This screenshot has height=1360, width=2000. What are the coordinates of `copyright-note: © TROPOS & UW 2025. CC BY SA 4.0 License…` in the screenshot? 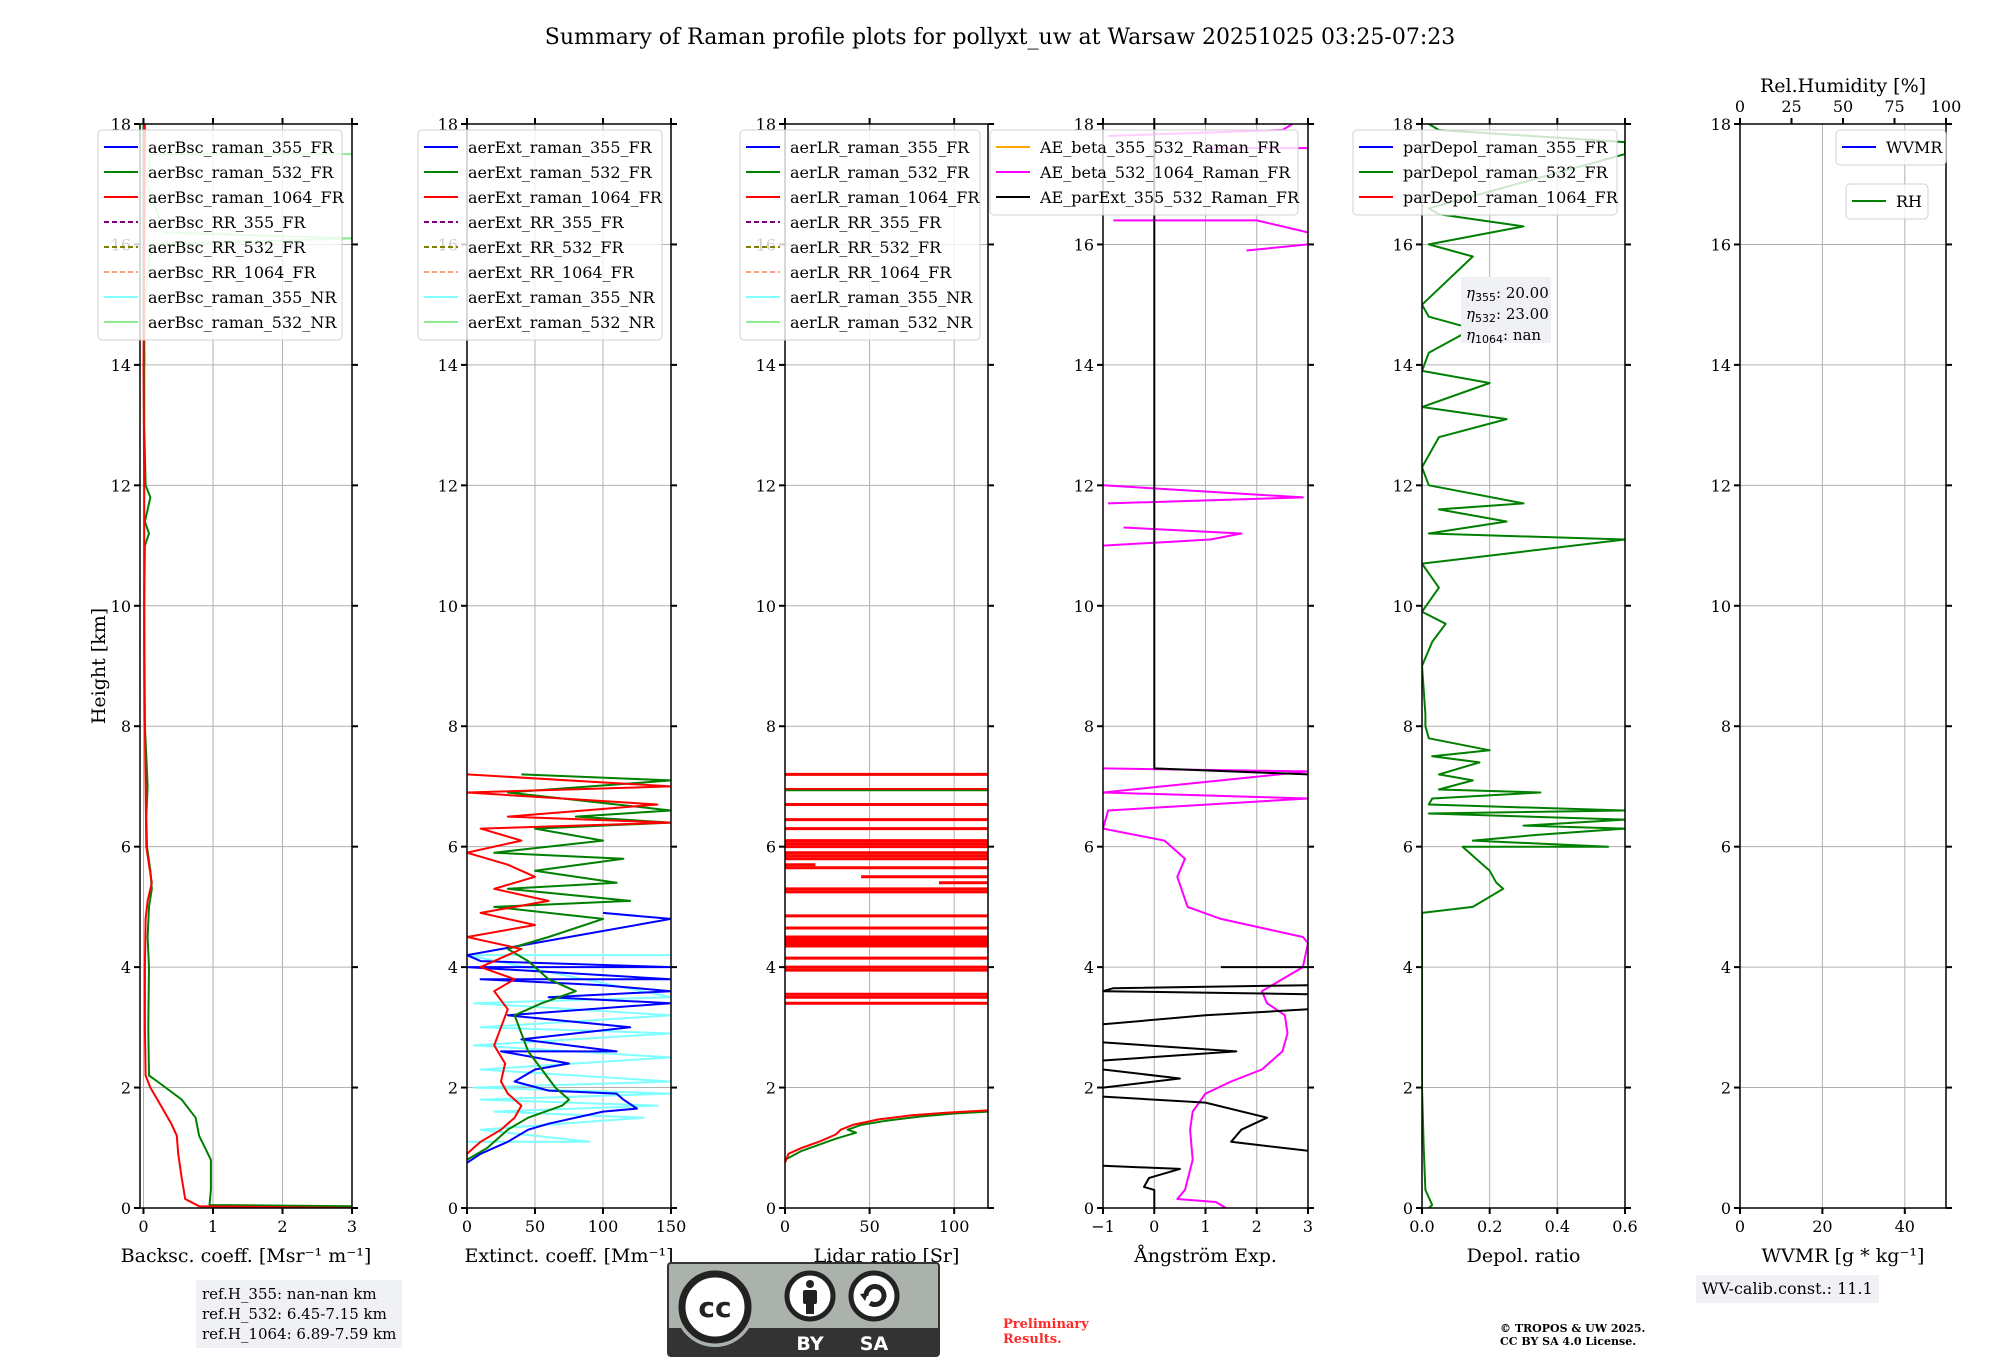 It's located at (1572, 1335).